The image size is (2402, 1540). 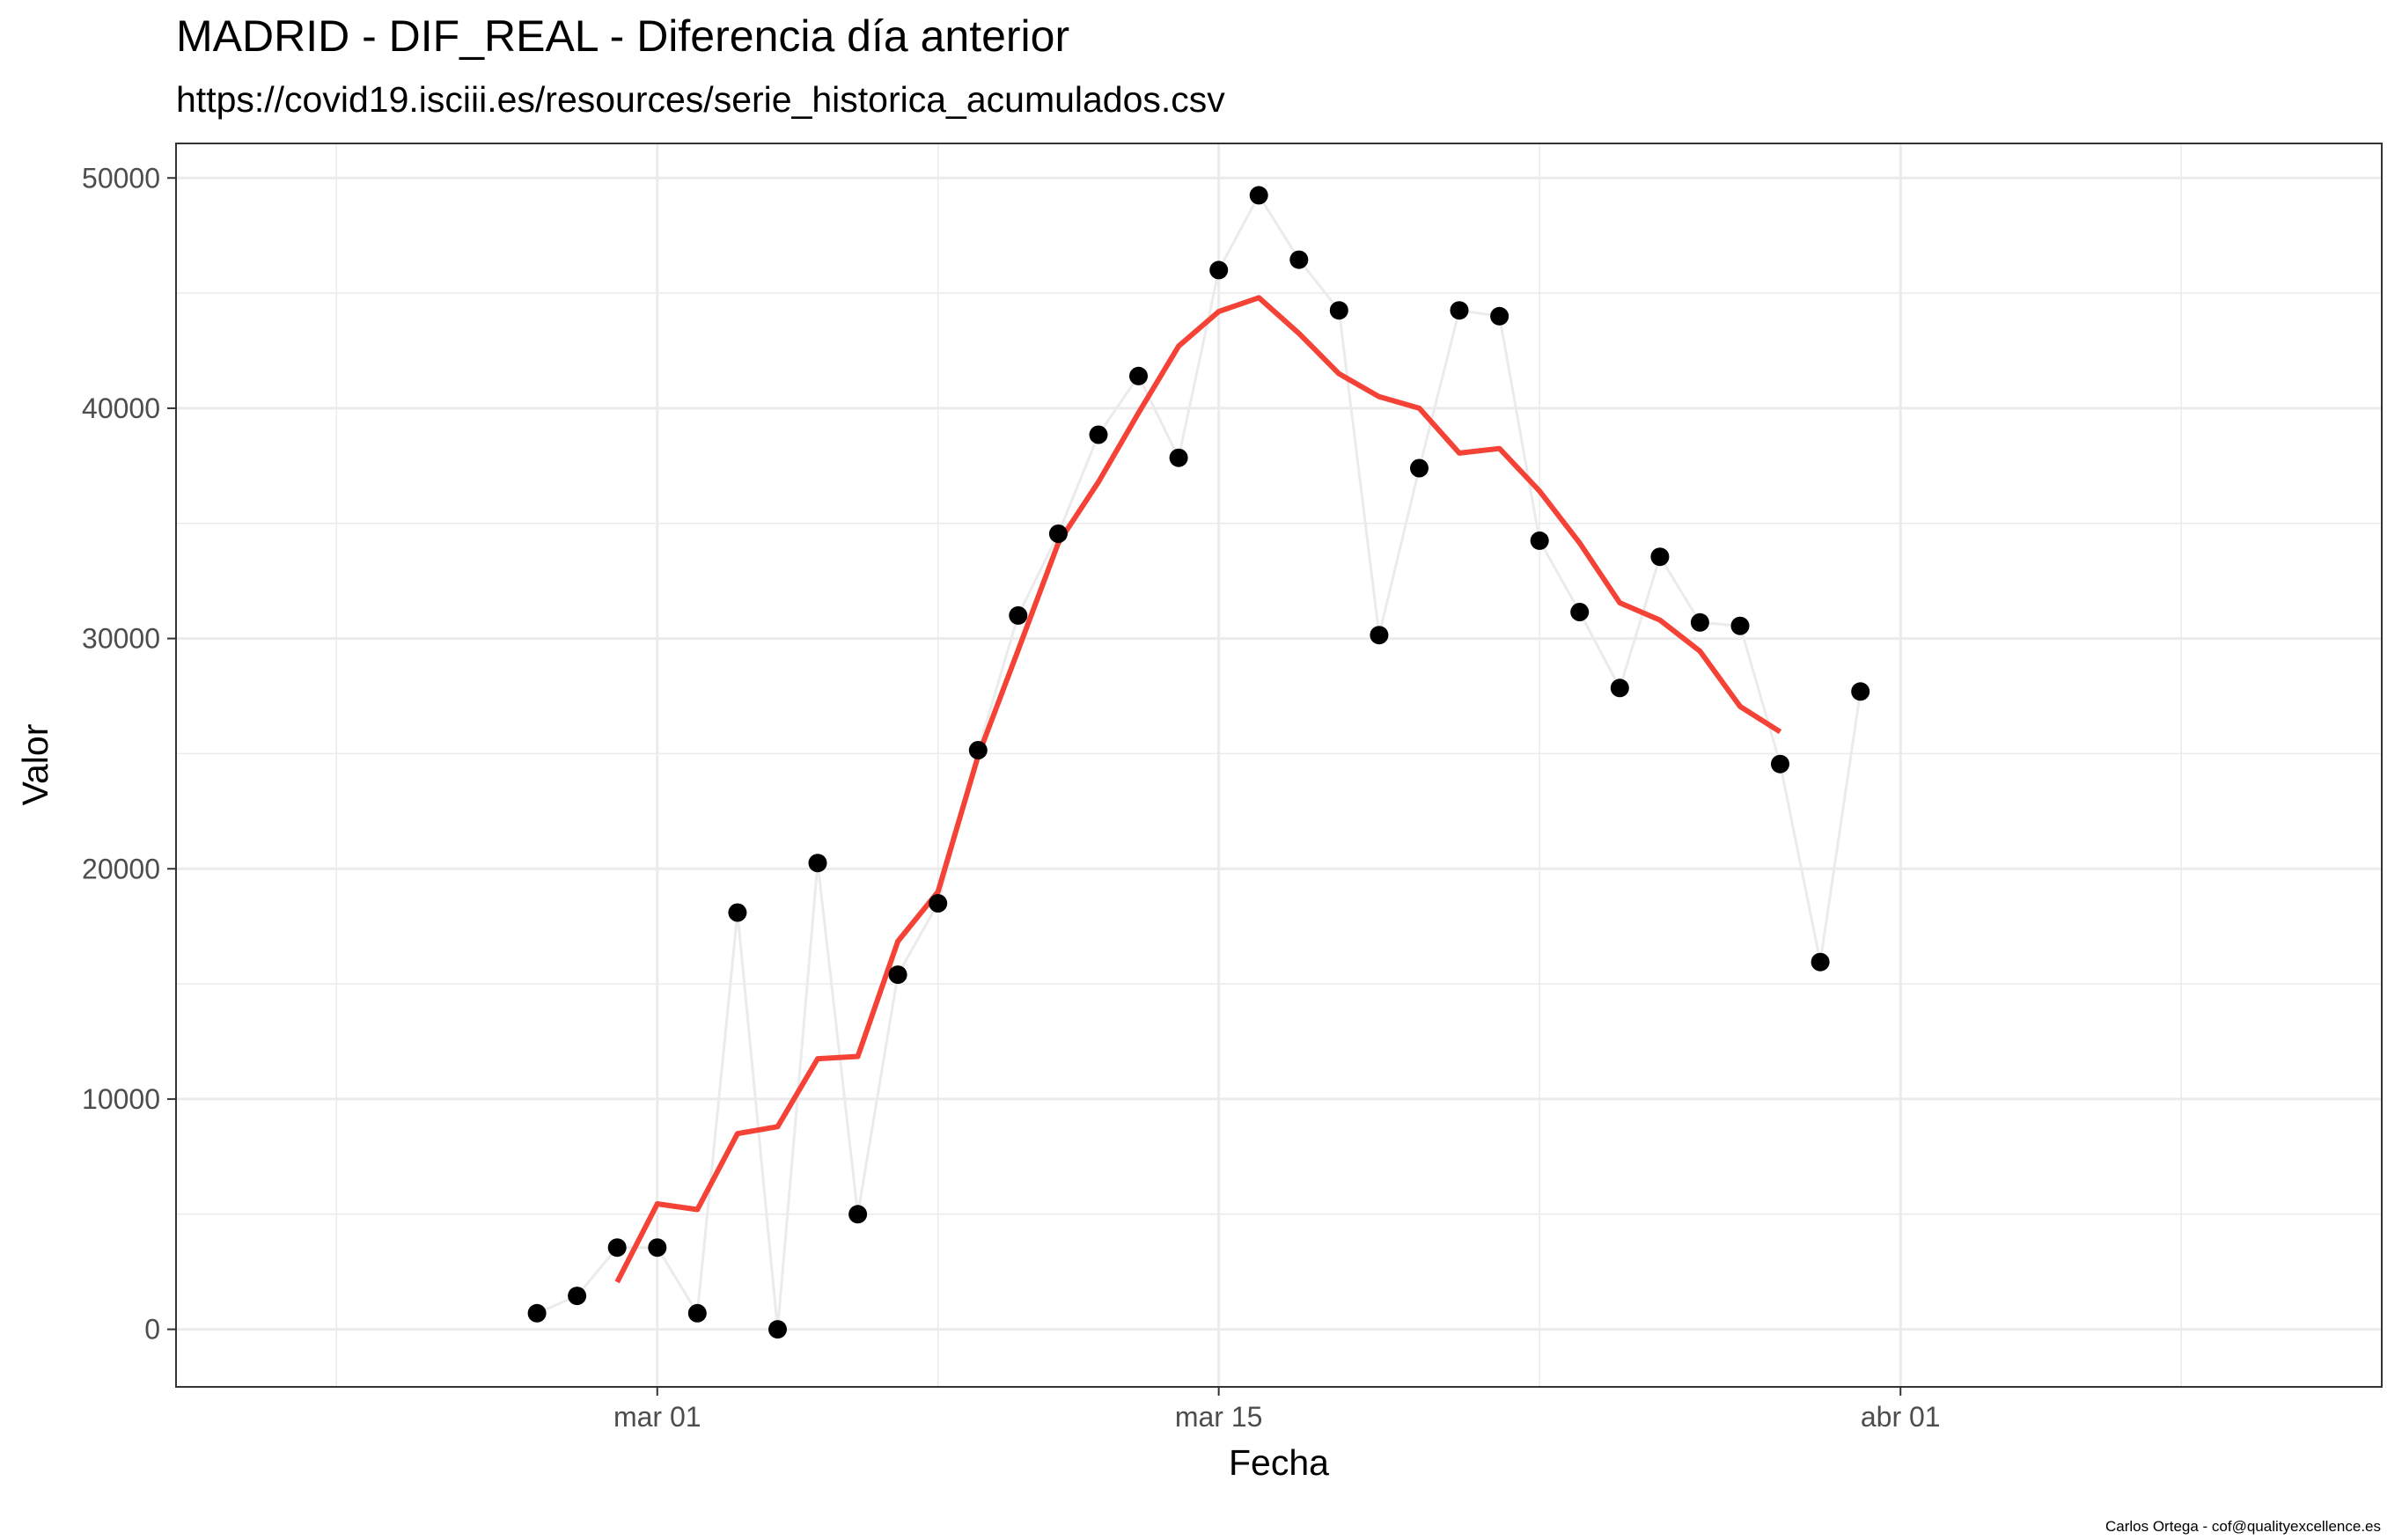 I want to click on y-tick-label: 20000, so click(x=121, y=869).